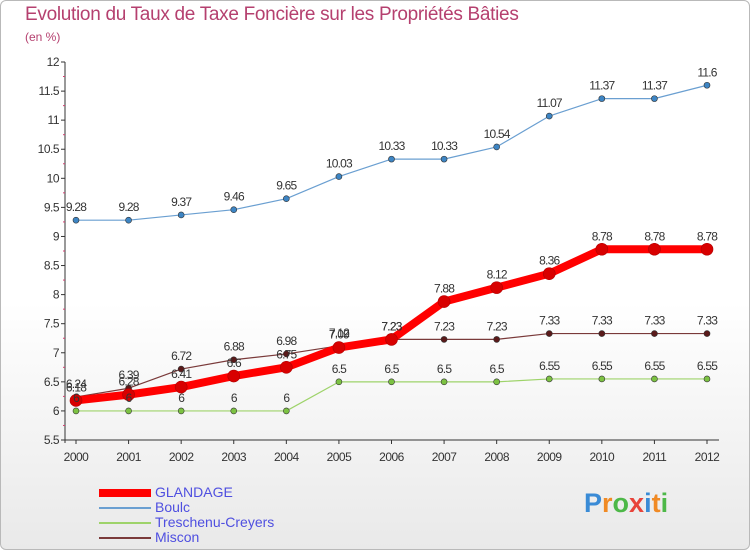  What do you see at coordinates (391, 146) in the screenshot?
I see `data-label-boulc: 10.33` at bounding box center [391, 146].